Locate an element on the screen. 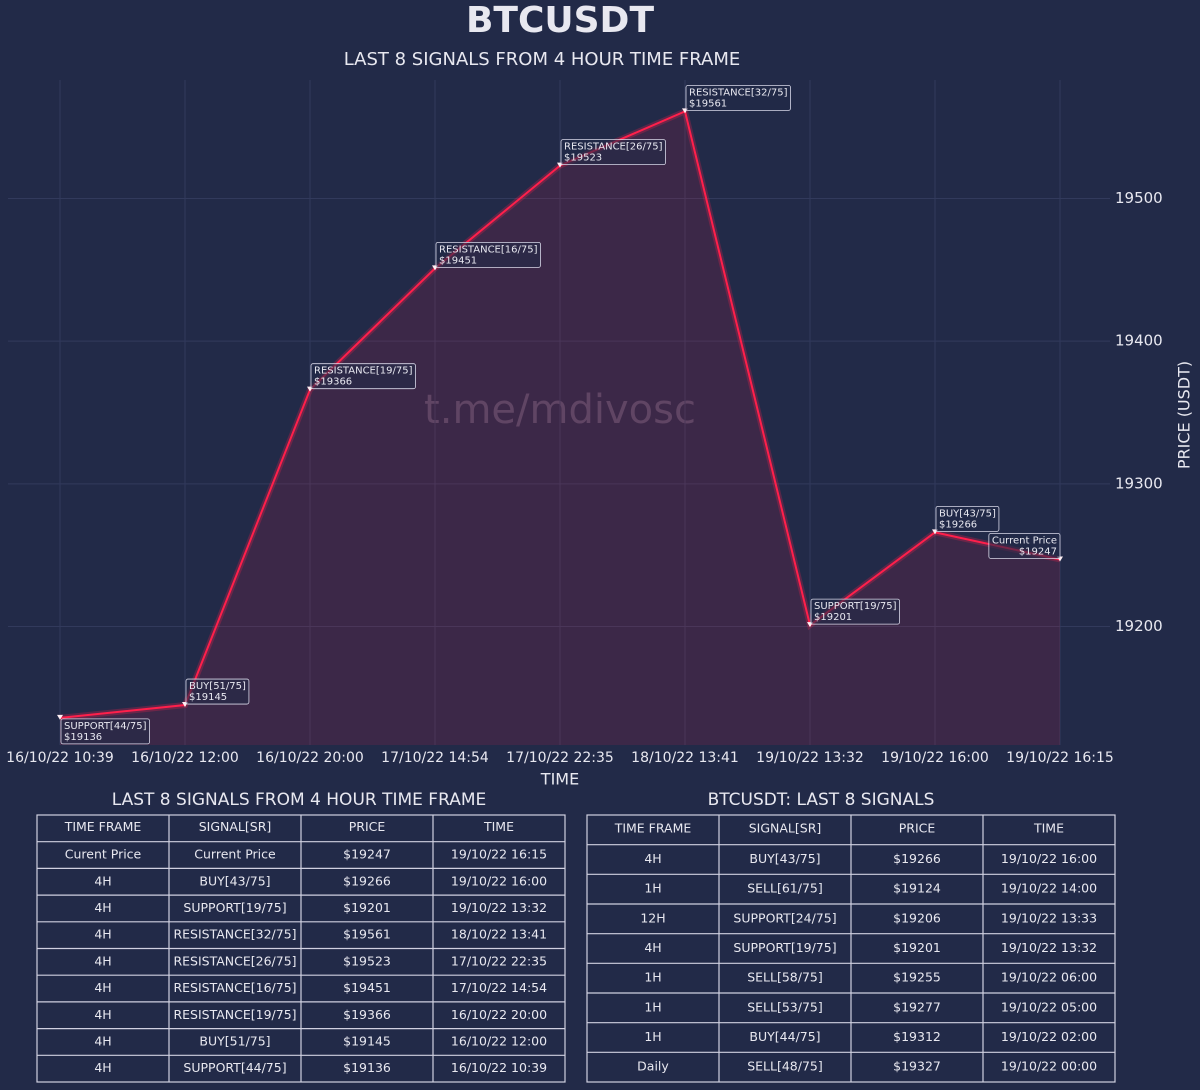 The width and height of the screenshot is (1200, 1090). annotation-label: RESISTANCE[26/75] is located at coordinates (613, 147).